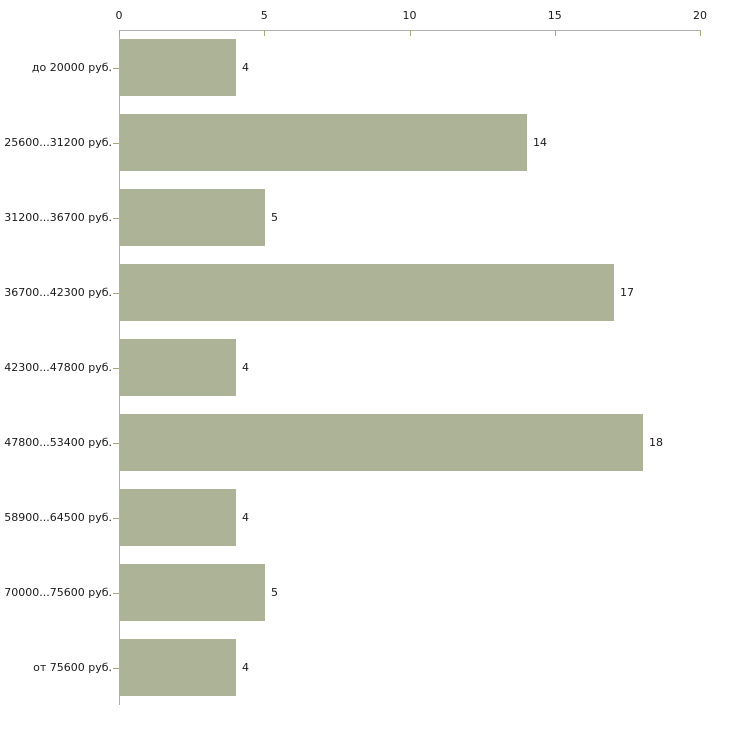 This screenshot has width=730, height=730. I want to click on category-label: 70000...75600 руб., so click(58, 592).